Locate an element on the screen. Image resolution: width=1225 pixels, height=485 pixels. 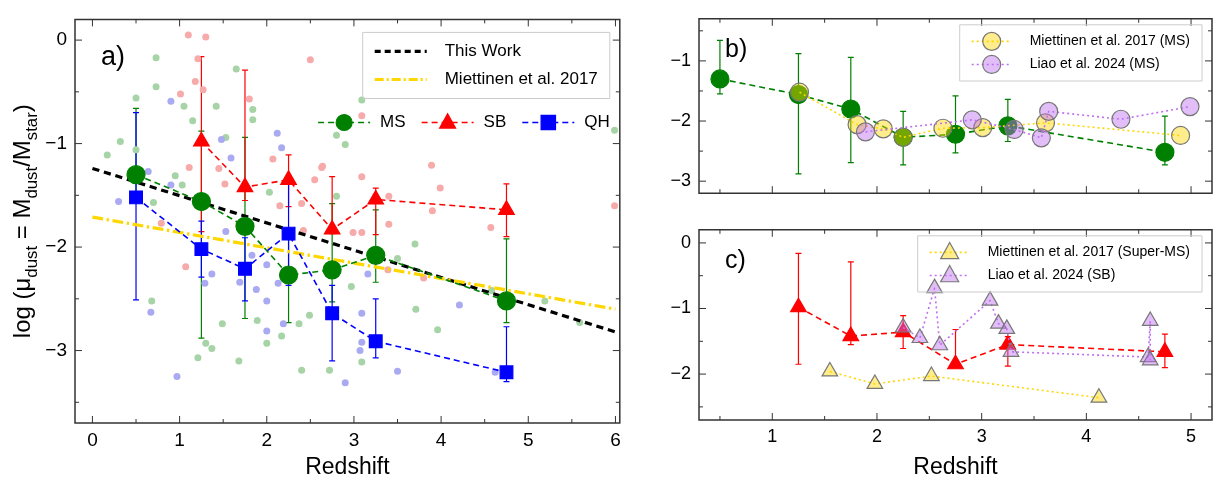
annotation: b) is located at coordinates (736, 47).